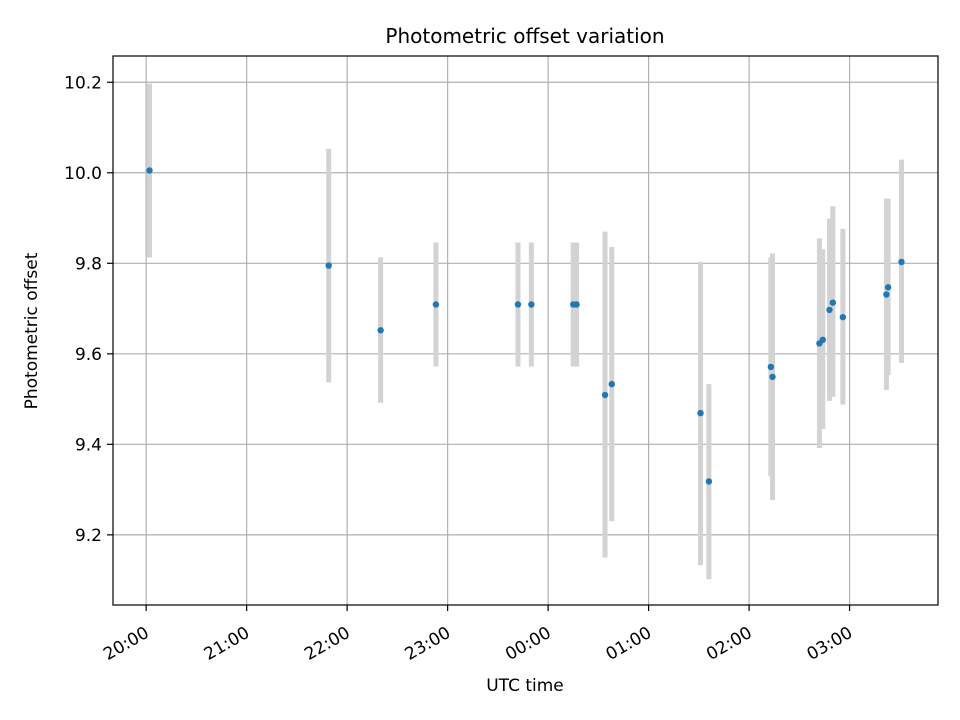 This screenshot has height=720, width=960. I want to click on x-axis-label: UTC time, so click(525, 686).